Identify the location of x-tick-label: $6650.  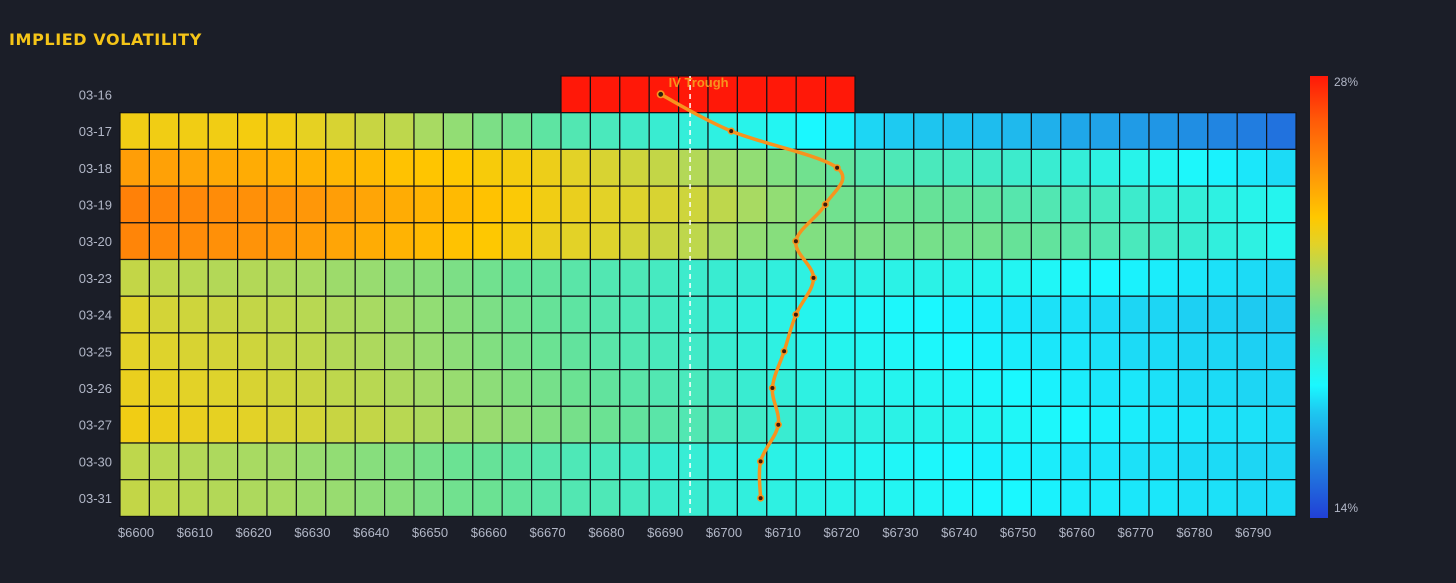
(430, 532).